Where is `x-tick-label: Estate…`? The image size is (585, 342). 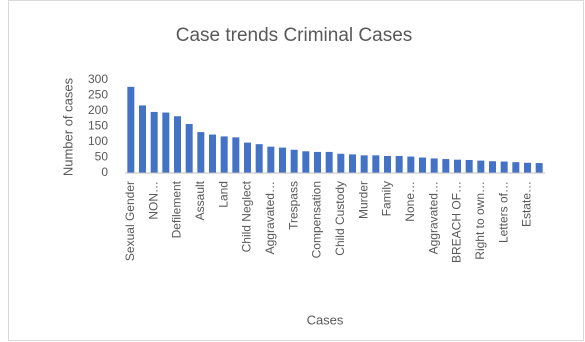 x-tick-label: Estate… is located at coordinates (527, 204).